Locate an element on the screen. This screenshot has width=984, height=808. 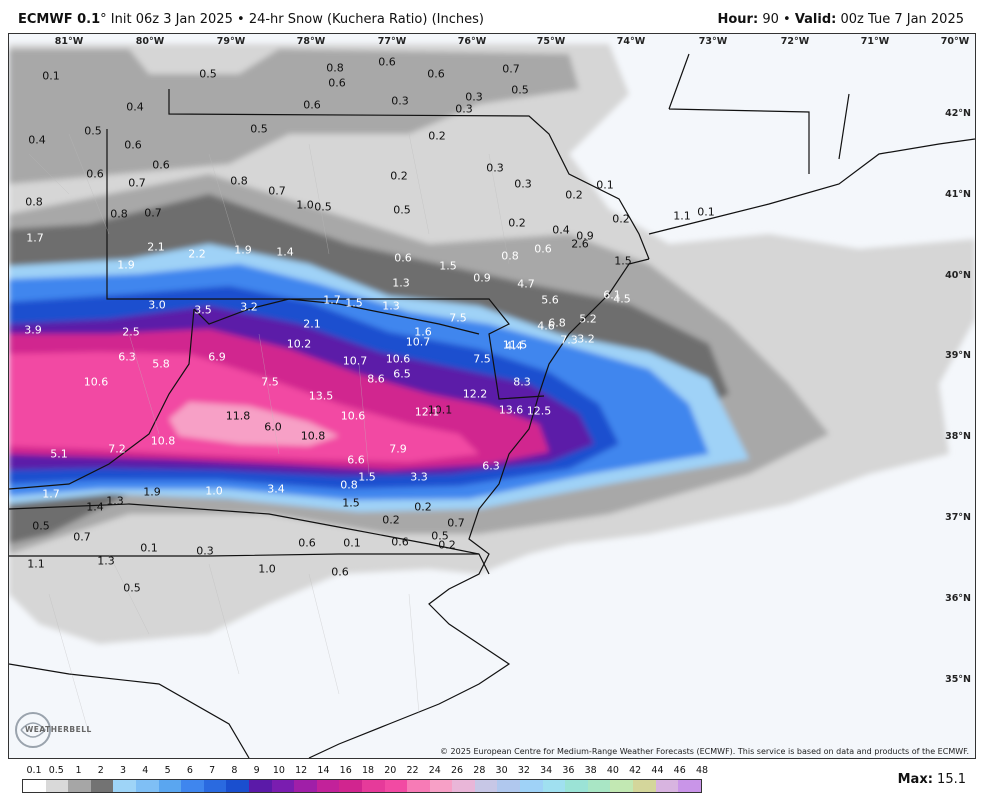
snow-value-label: 11.8 is located at coordinates (238, 416).